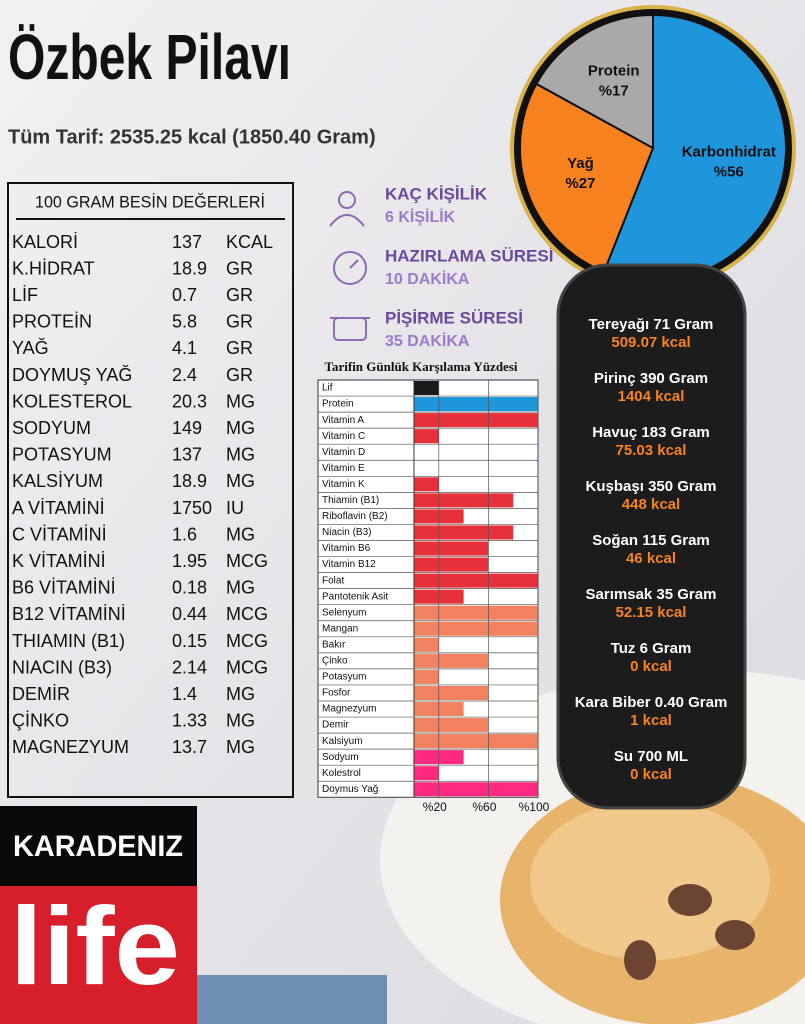 Image resolution: width=805 pixels, height=1029 pixels. What do you see at coordinates (58, 508) in the screenshot?
I see `nutrient-name: A VİTAMİNİ` at bounding box center [58, 508].